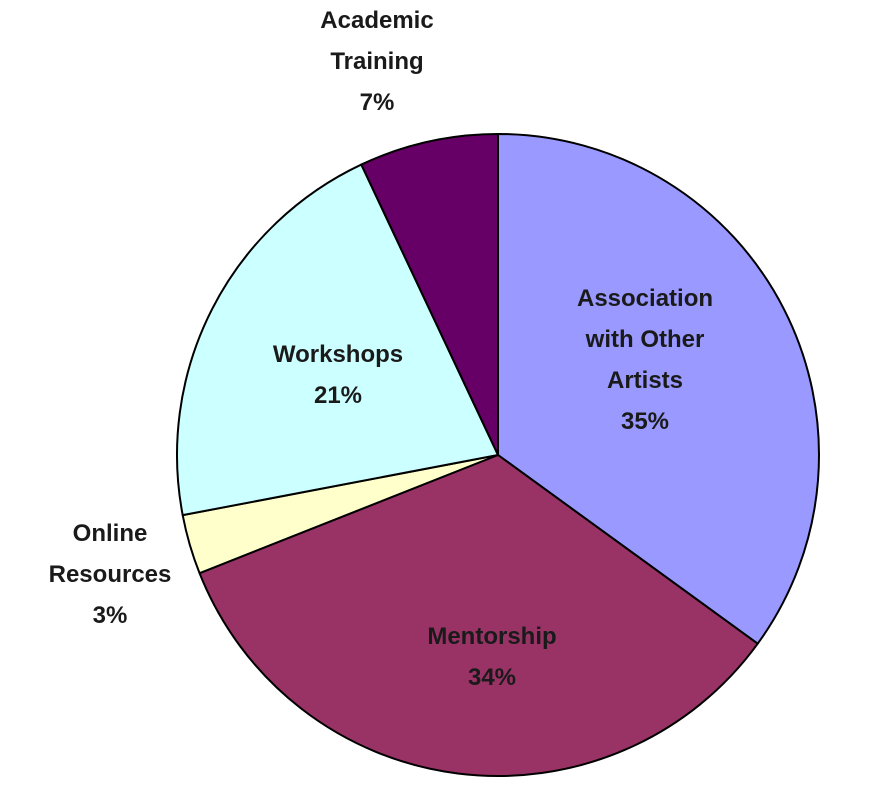  I want to click on slice-academic-training, so click(429, 294).